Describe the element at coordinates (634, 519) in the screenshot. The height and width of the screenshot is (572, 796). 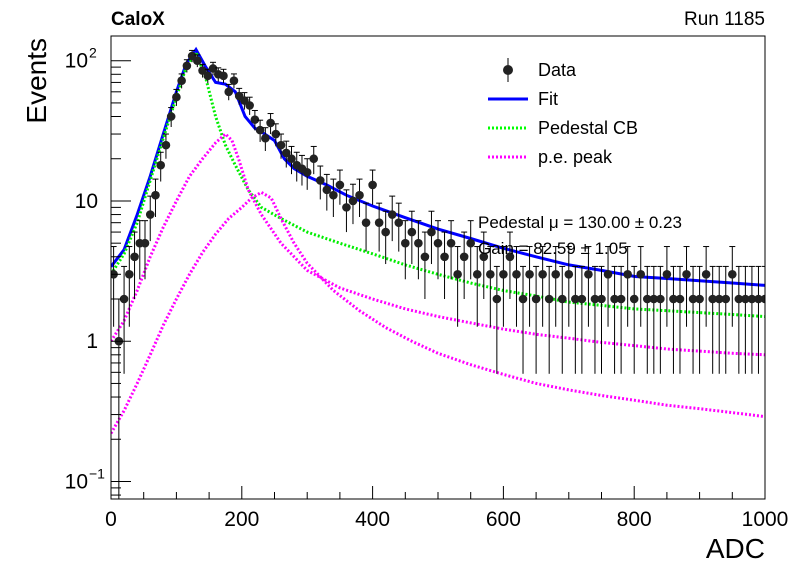
I see `x-tick-label: 800` at that location.